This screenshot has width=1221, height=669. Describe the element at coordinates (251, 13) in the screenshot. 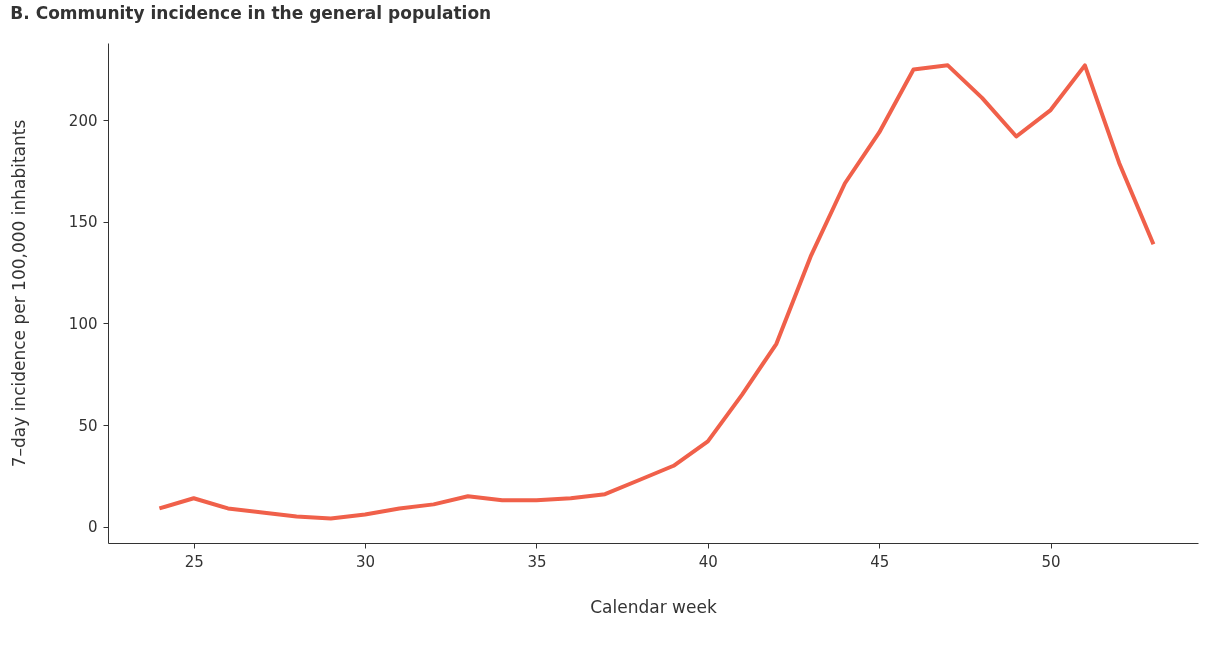

I see `chart-title: B. Community incidence in the general population` at that location.